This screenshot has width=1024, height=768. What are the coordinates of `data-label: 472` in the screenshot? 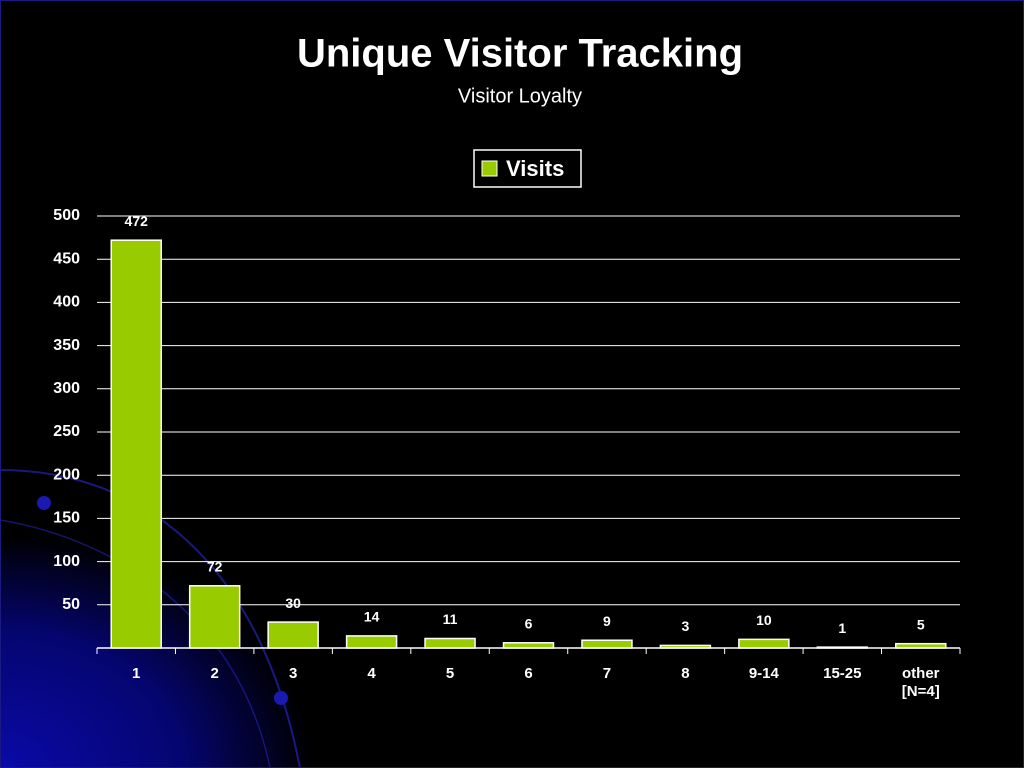 It's located at (137, 221).